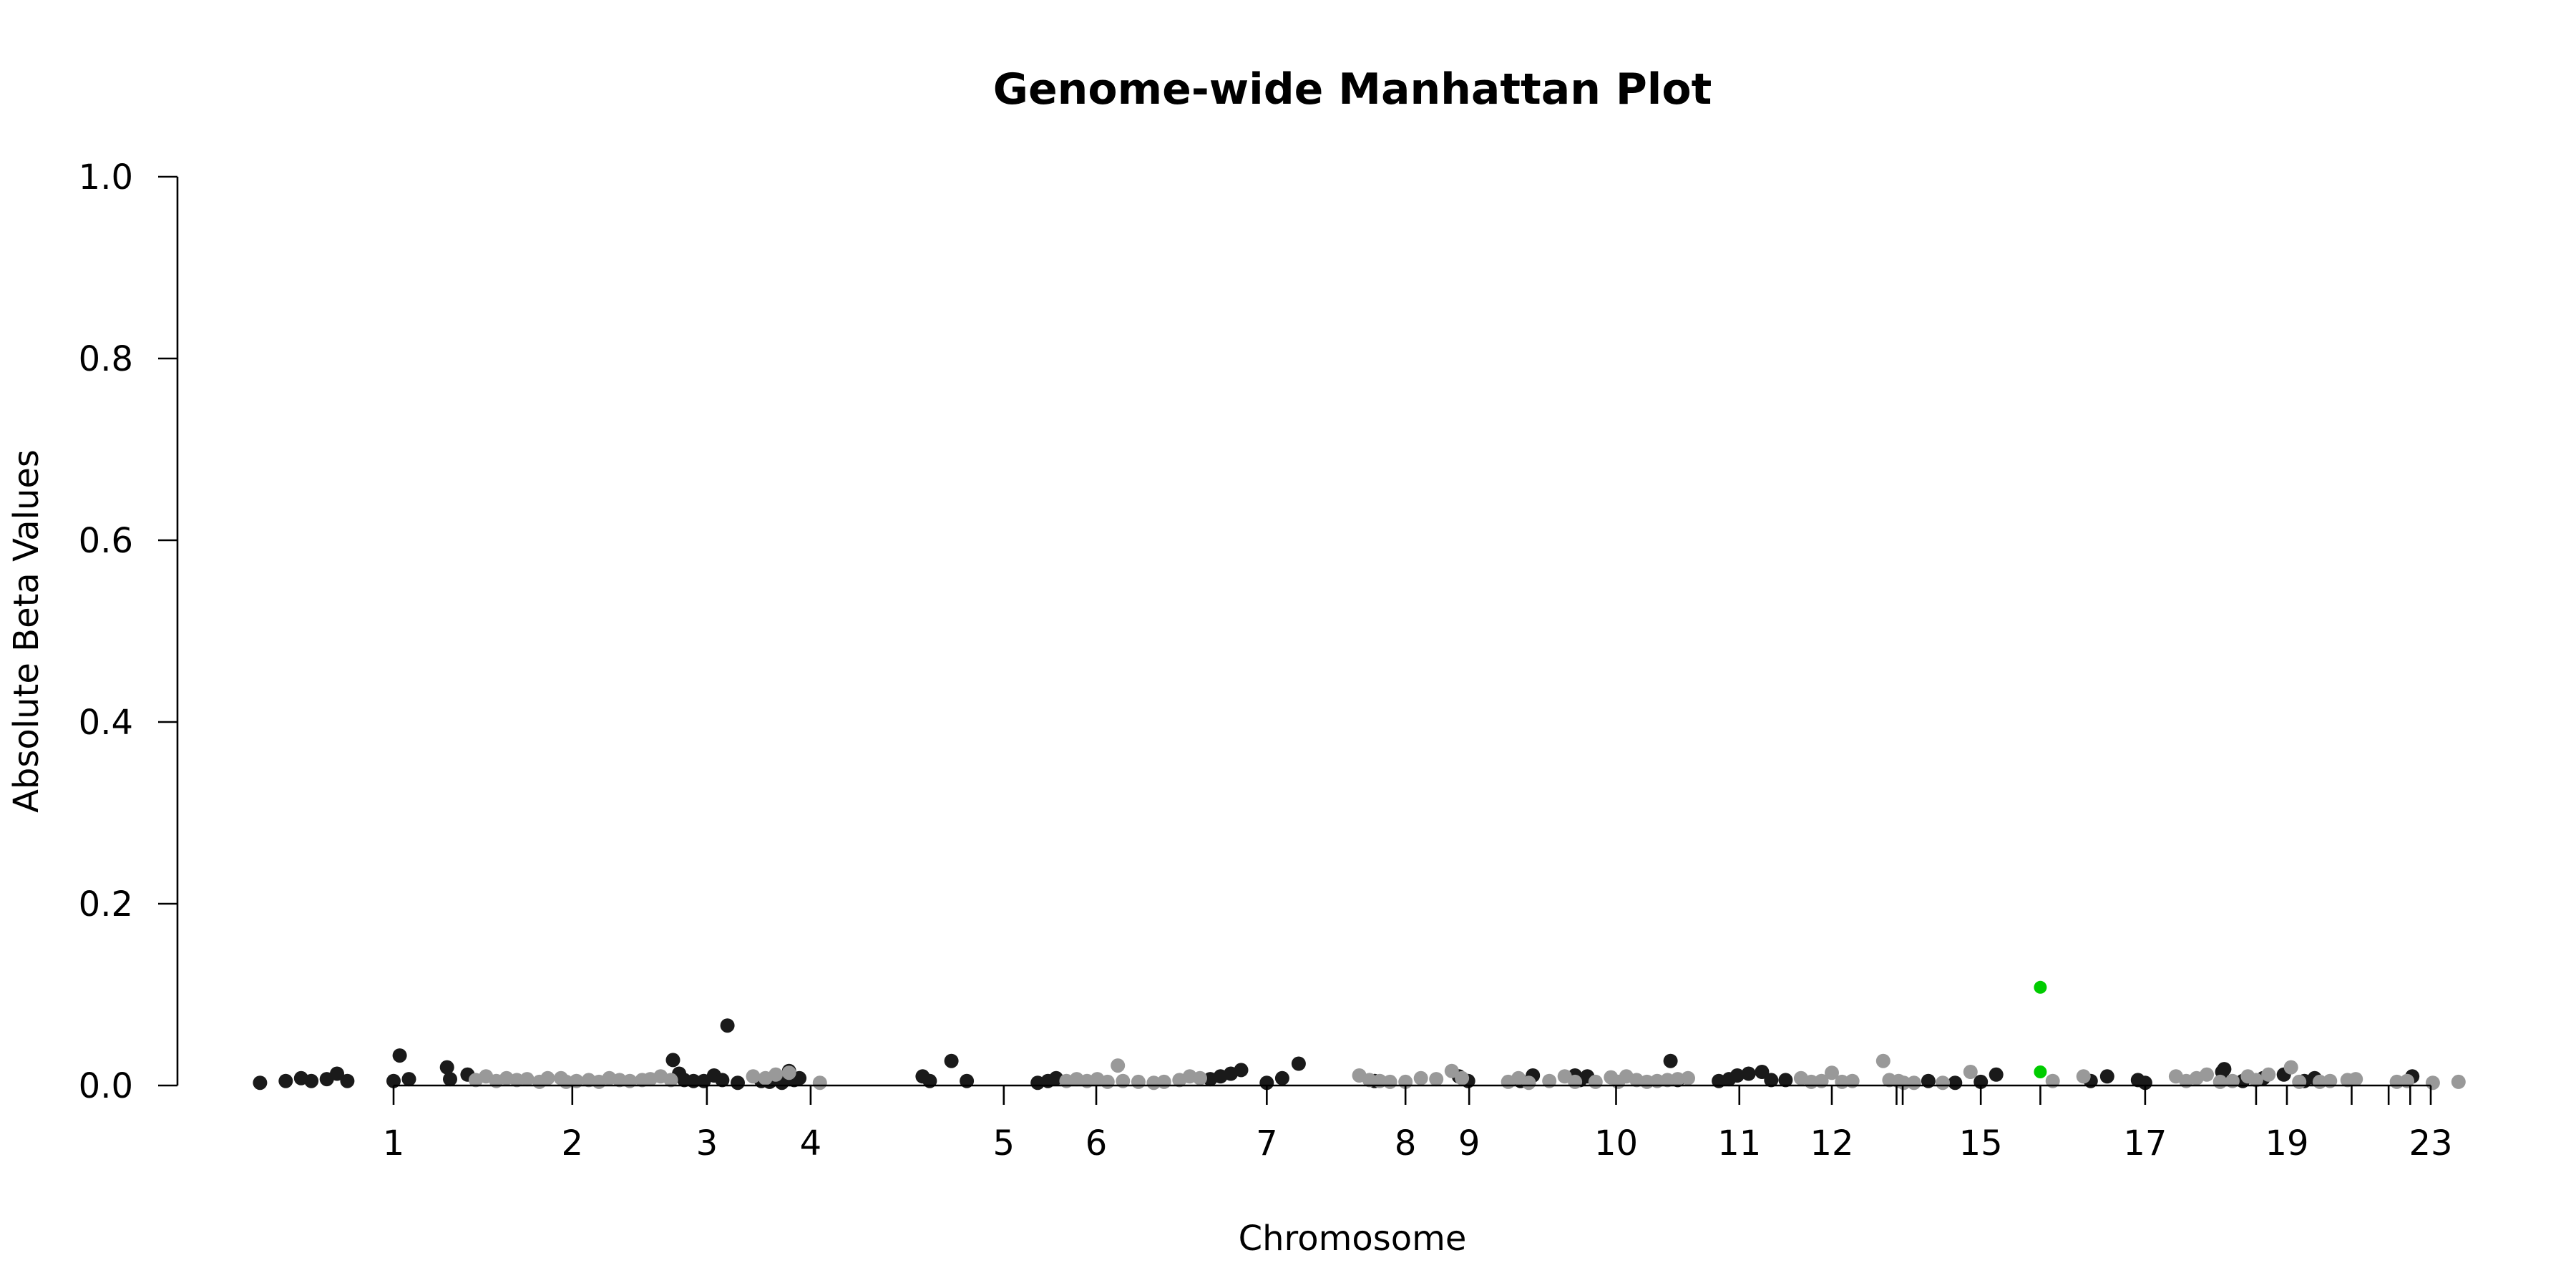 The height and width of the screenshot is (1288, 2576). Describe the element at coordinates (106, 541) in the screenshot. I see `y-tick-label: 0.6` at that location.